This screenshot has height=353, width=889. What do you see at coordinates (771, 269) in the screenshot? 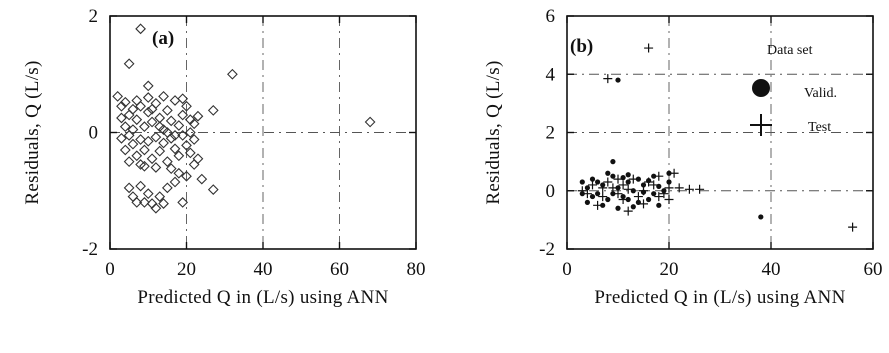
I see `pb-x-tick-label: 40` at bounding box center [771, 269].